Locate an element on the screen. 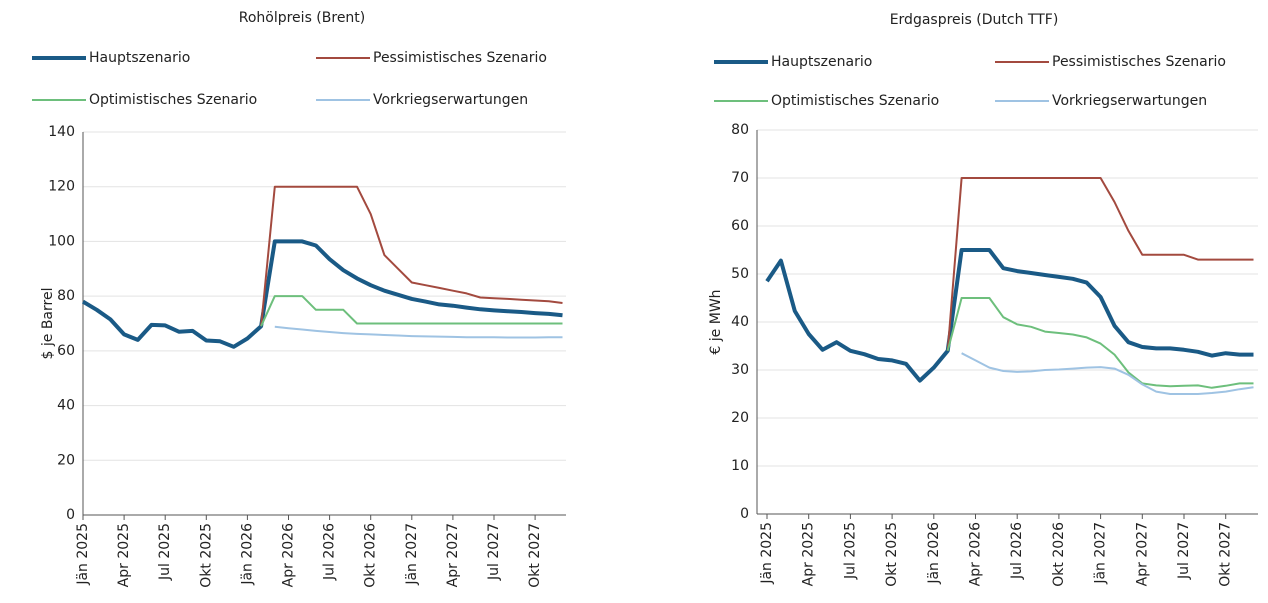  chart-title: Erdgaspreis (Dutch TTF) is located at coordinates (974, 20).